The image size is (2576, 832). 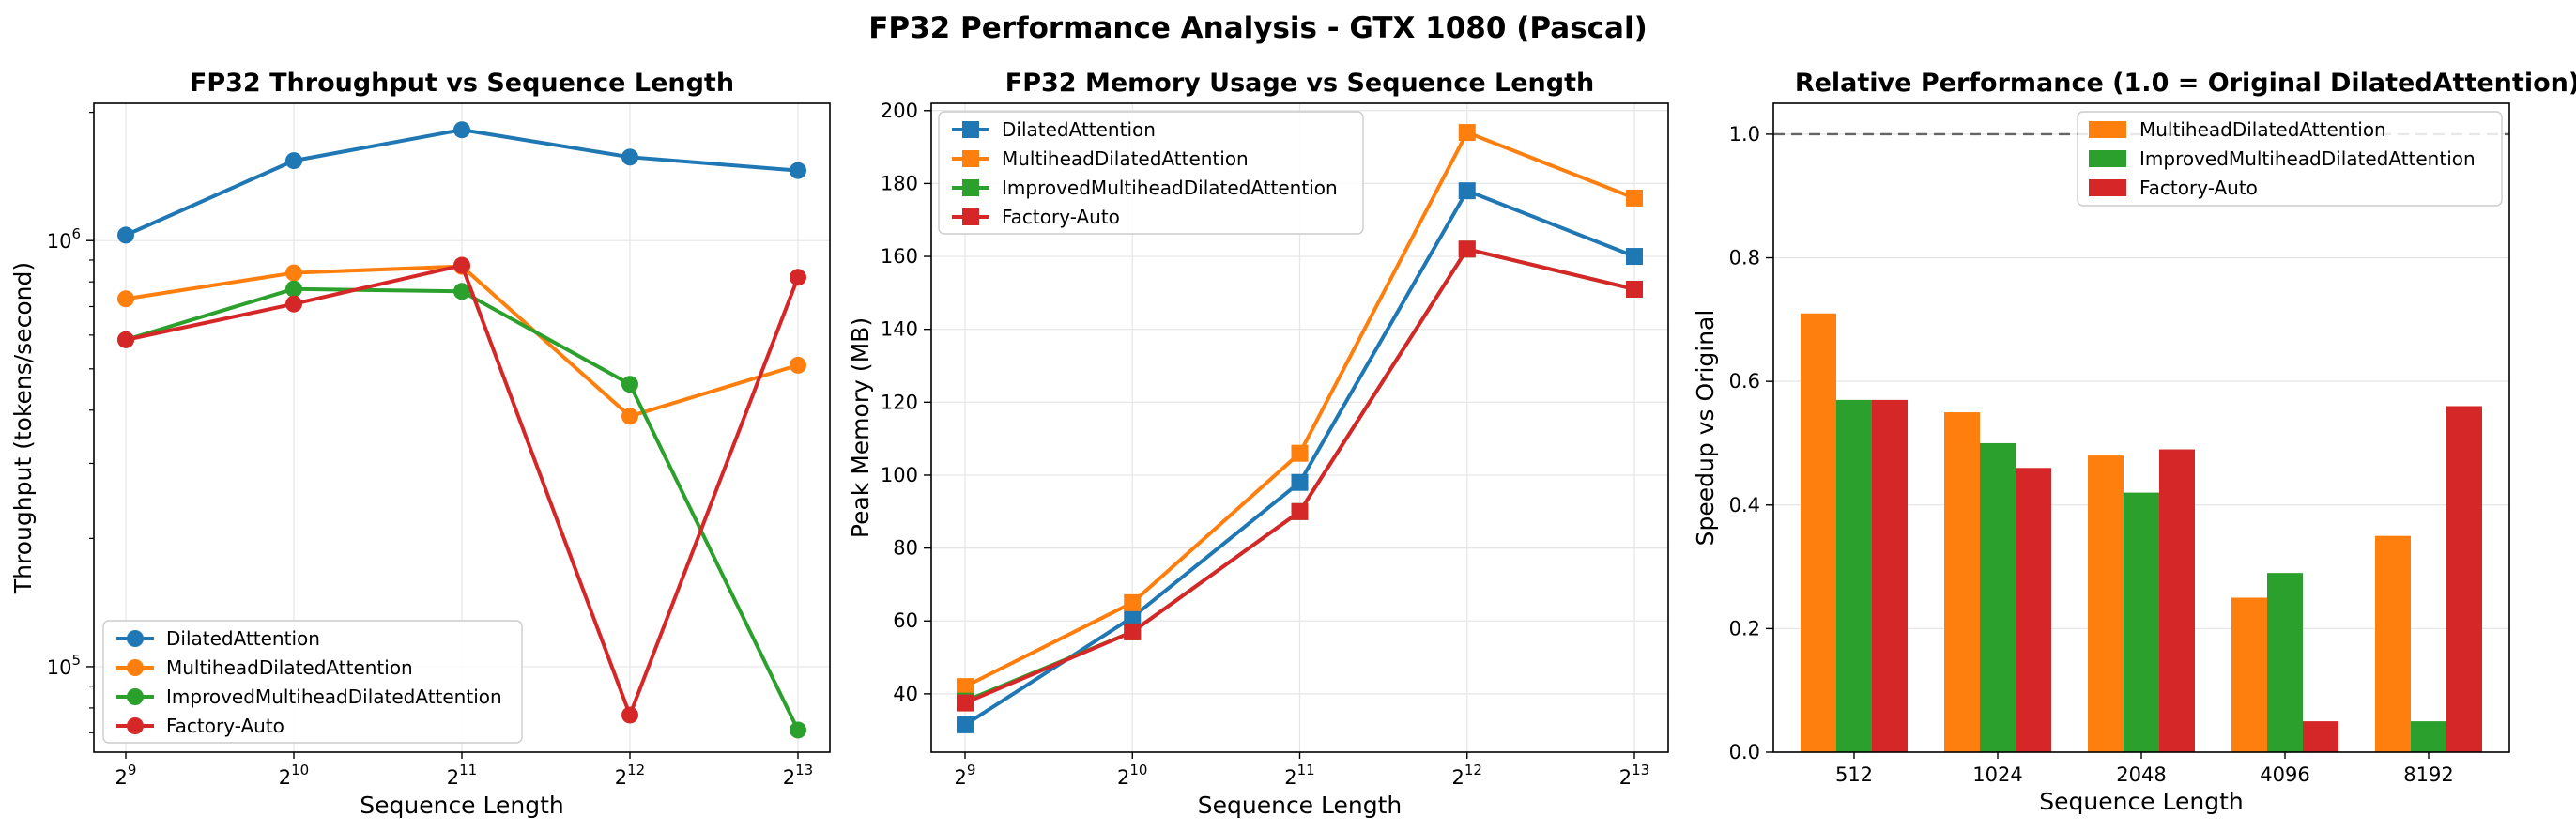 I want to click on y-tick-label: 106, so click(x=64, y=239).